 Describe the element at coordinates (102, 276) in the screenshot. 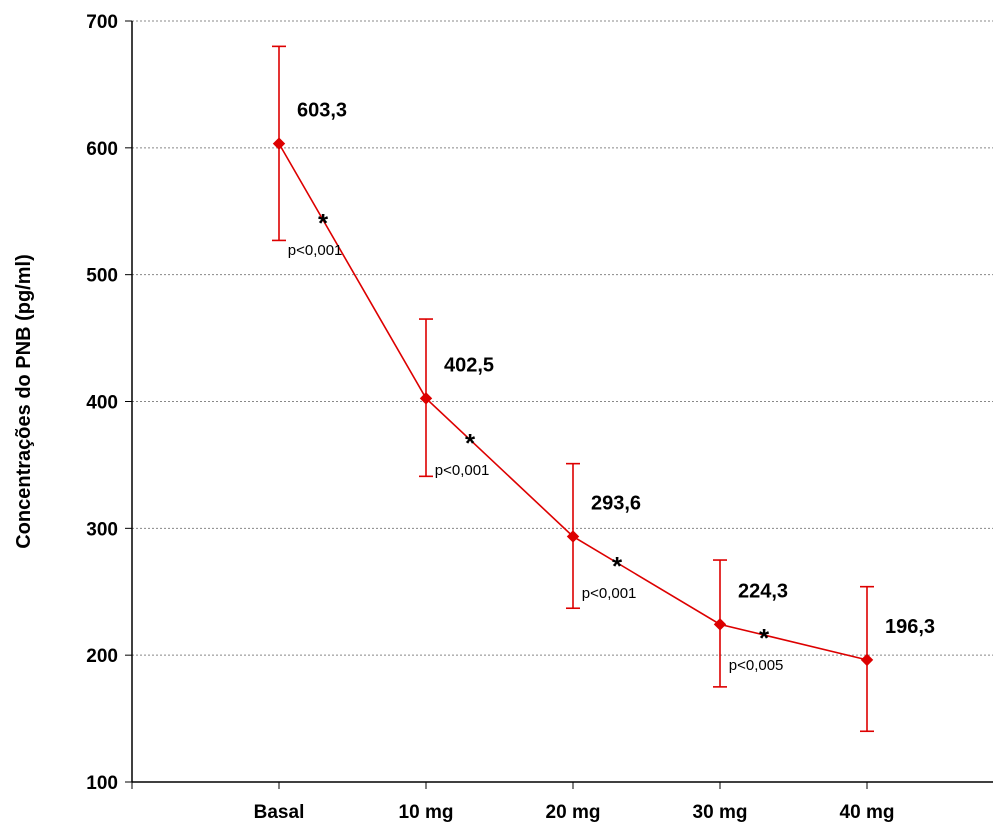

I see `y-tick-label: 500` at that location.